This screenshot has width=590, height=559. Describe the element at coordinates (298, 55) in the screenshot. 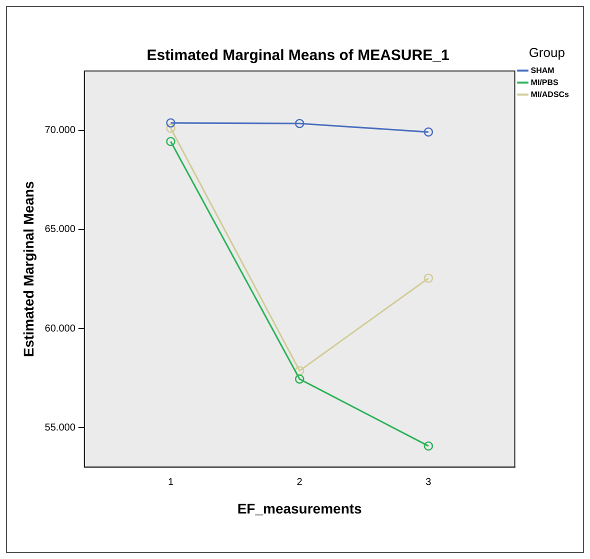

I see `chart-title: Estimated Marginal Means of MEASURE_1` at that location.